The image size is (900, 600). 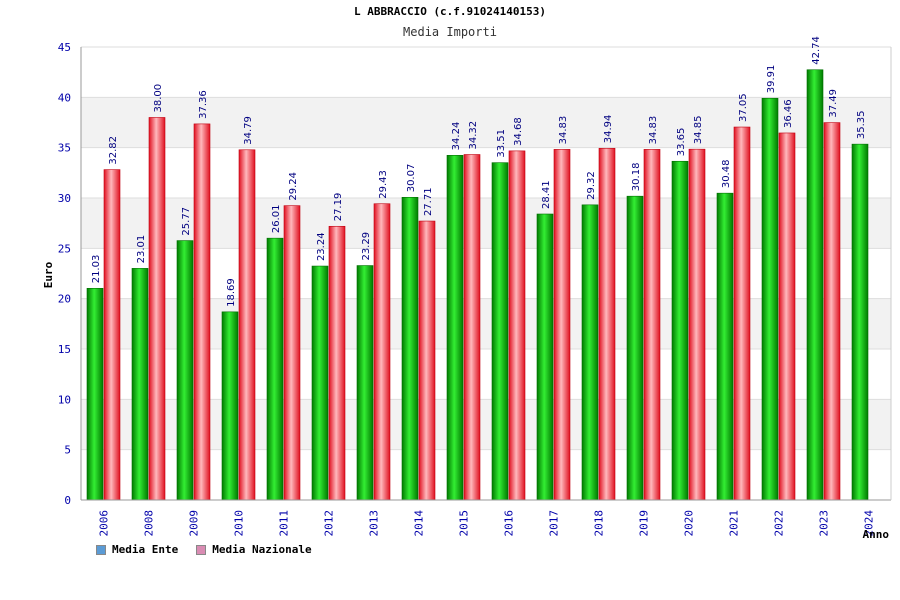 What do you see at coordinates (456, 136) in the screenshot?
I see `data-label: 34.24` at bounding box center [456, 136].